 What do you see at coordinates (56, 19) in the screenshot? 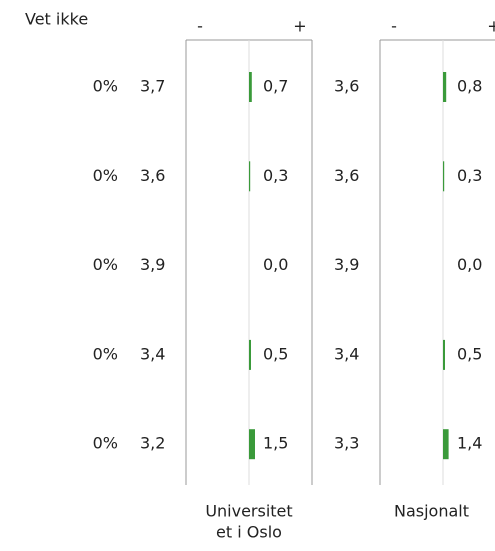
I see `vet-ikke-header: Vet ikke` at bounding box center [56, 19].